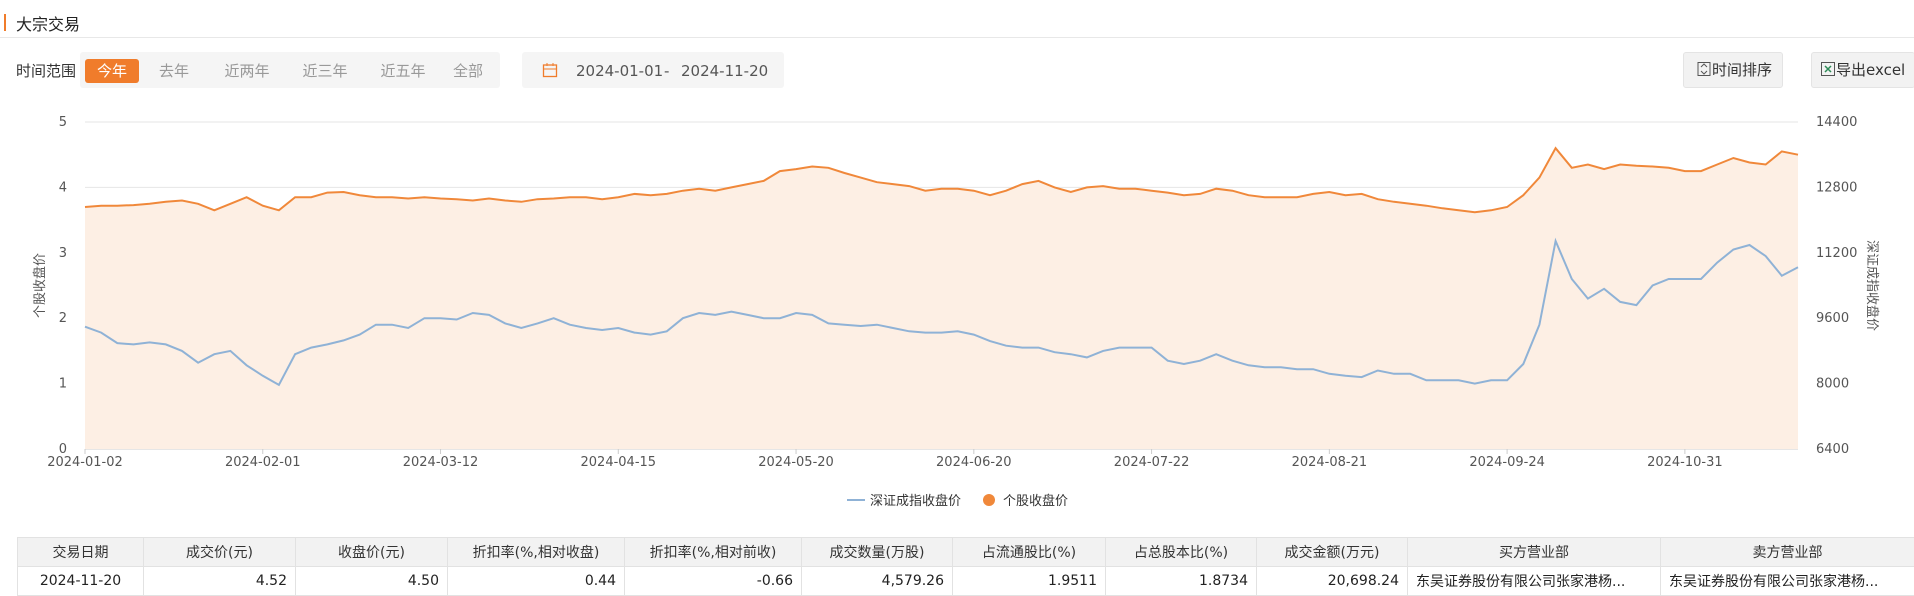  What do you see at coordinates (1507, 462) in the screenshot?
I see `x-tick-label: 2024-09-24` at bounding box center [1507, 462].